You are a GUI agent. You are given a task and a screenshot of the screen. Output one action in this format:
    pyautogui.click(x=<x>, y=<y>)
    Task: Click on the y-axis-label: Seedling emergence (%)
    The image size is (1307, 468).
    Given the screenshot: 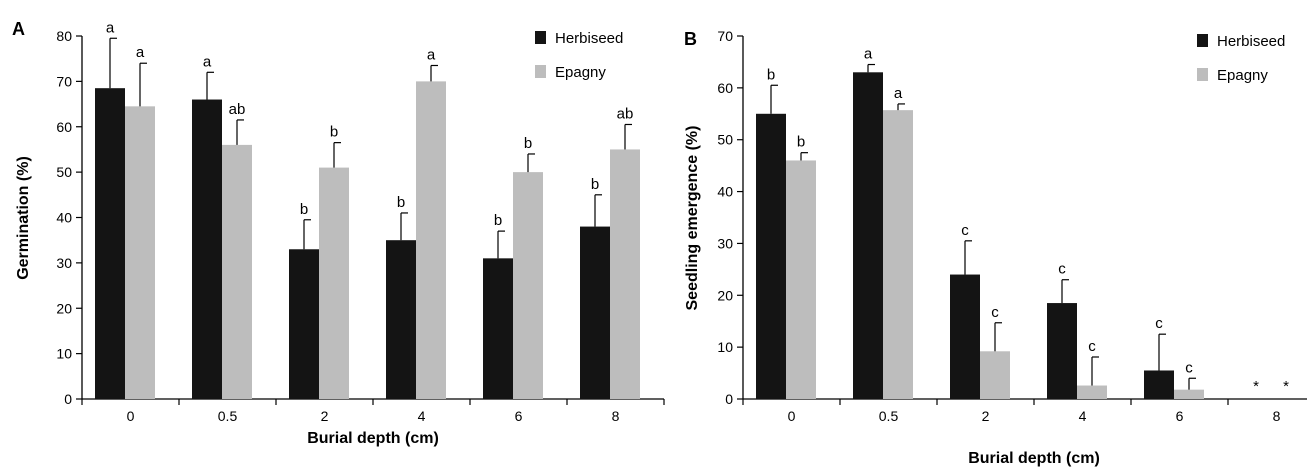 What is the action you would take?
    pyautogui.click(x=692, y=218)
    